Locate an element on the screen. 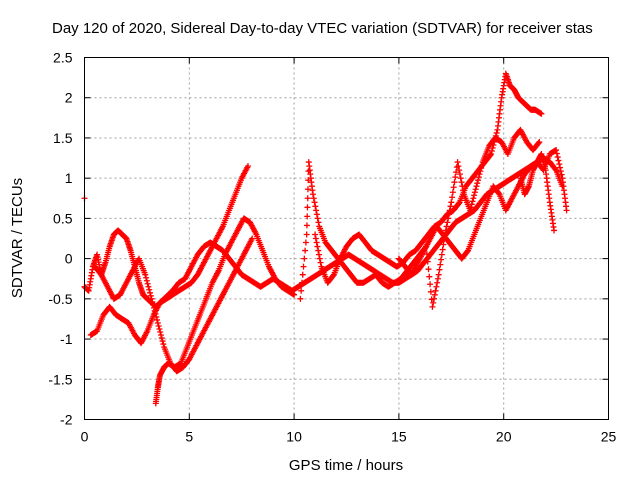 The width and height of the screenshot is (640, 480). y-tick-label: -0.5 is located at coordinates (60, 299).